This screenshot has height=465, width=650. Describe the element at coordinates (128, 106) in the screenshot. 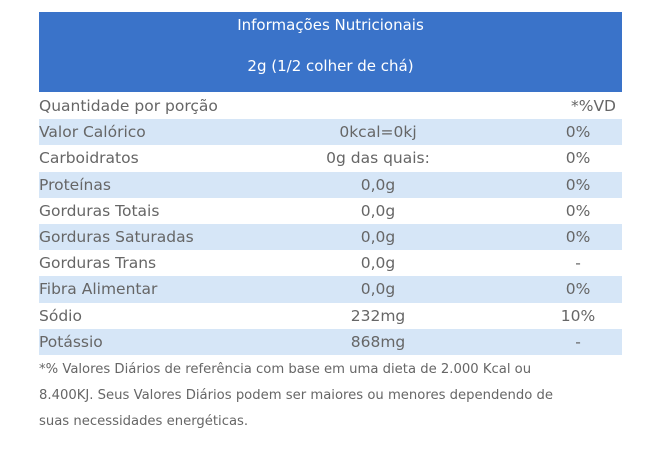

I see `header-label: Quantidade por porção` at that location.